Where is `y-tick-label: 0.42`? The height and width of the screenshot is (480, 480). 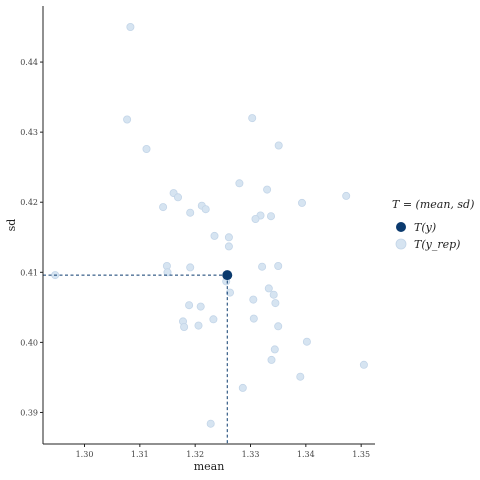
y-tick-label: 0.42 is located at coordinates (29, 202).